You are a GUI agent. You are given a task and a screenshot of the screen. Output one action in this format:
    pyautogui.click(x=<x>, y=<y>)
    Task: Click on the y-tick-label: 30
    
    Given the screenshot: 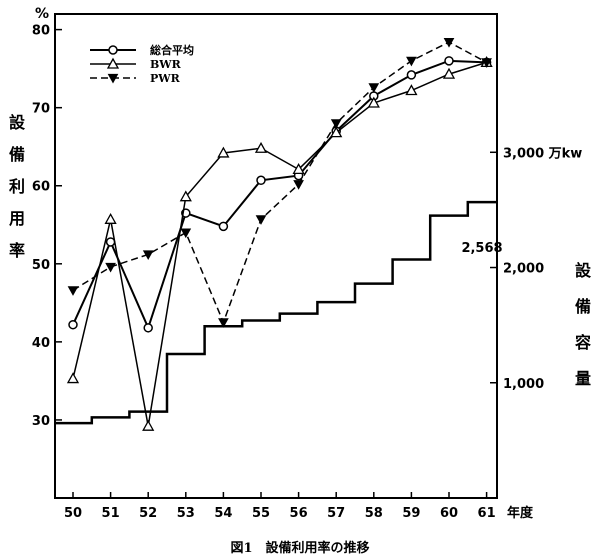 What is the action you would take?
    pyautogui.click(x=41, y=421)
    